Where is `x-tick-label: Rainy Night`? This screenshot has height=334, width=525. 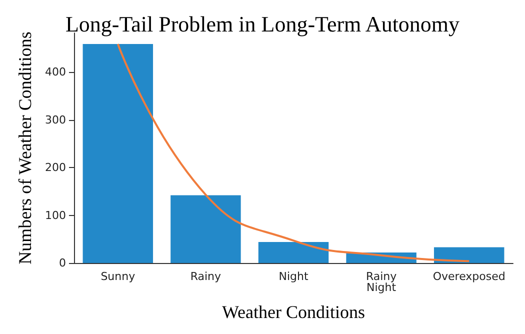
x-tick-label: Rainy Night is located at coordinates (382, 282).